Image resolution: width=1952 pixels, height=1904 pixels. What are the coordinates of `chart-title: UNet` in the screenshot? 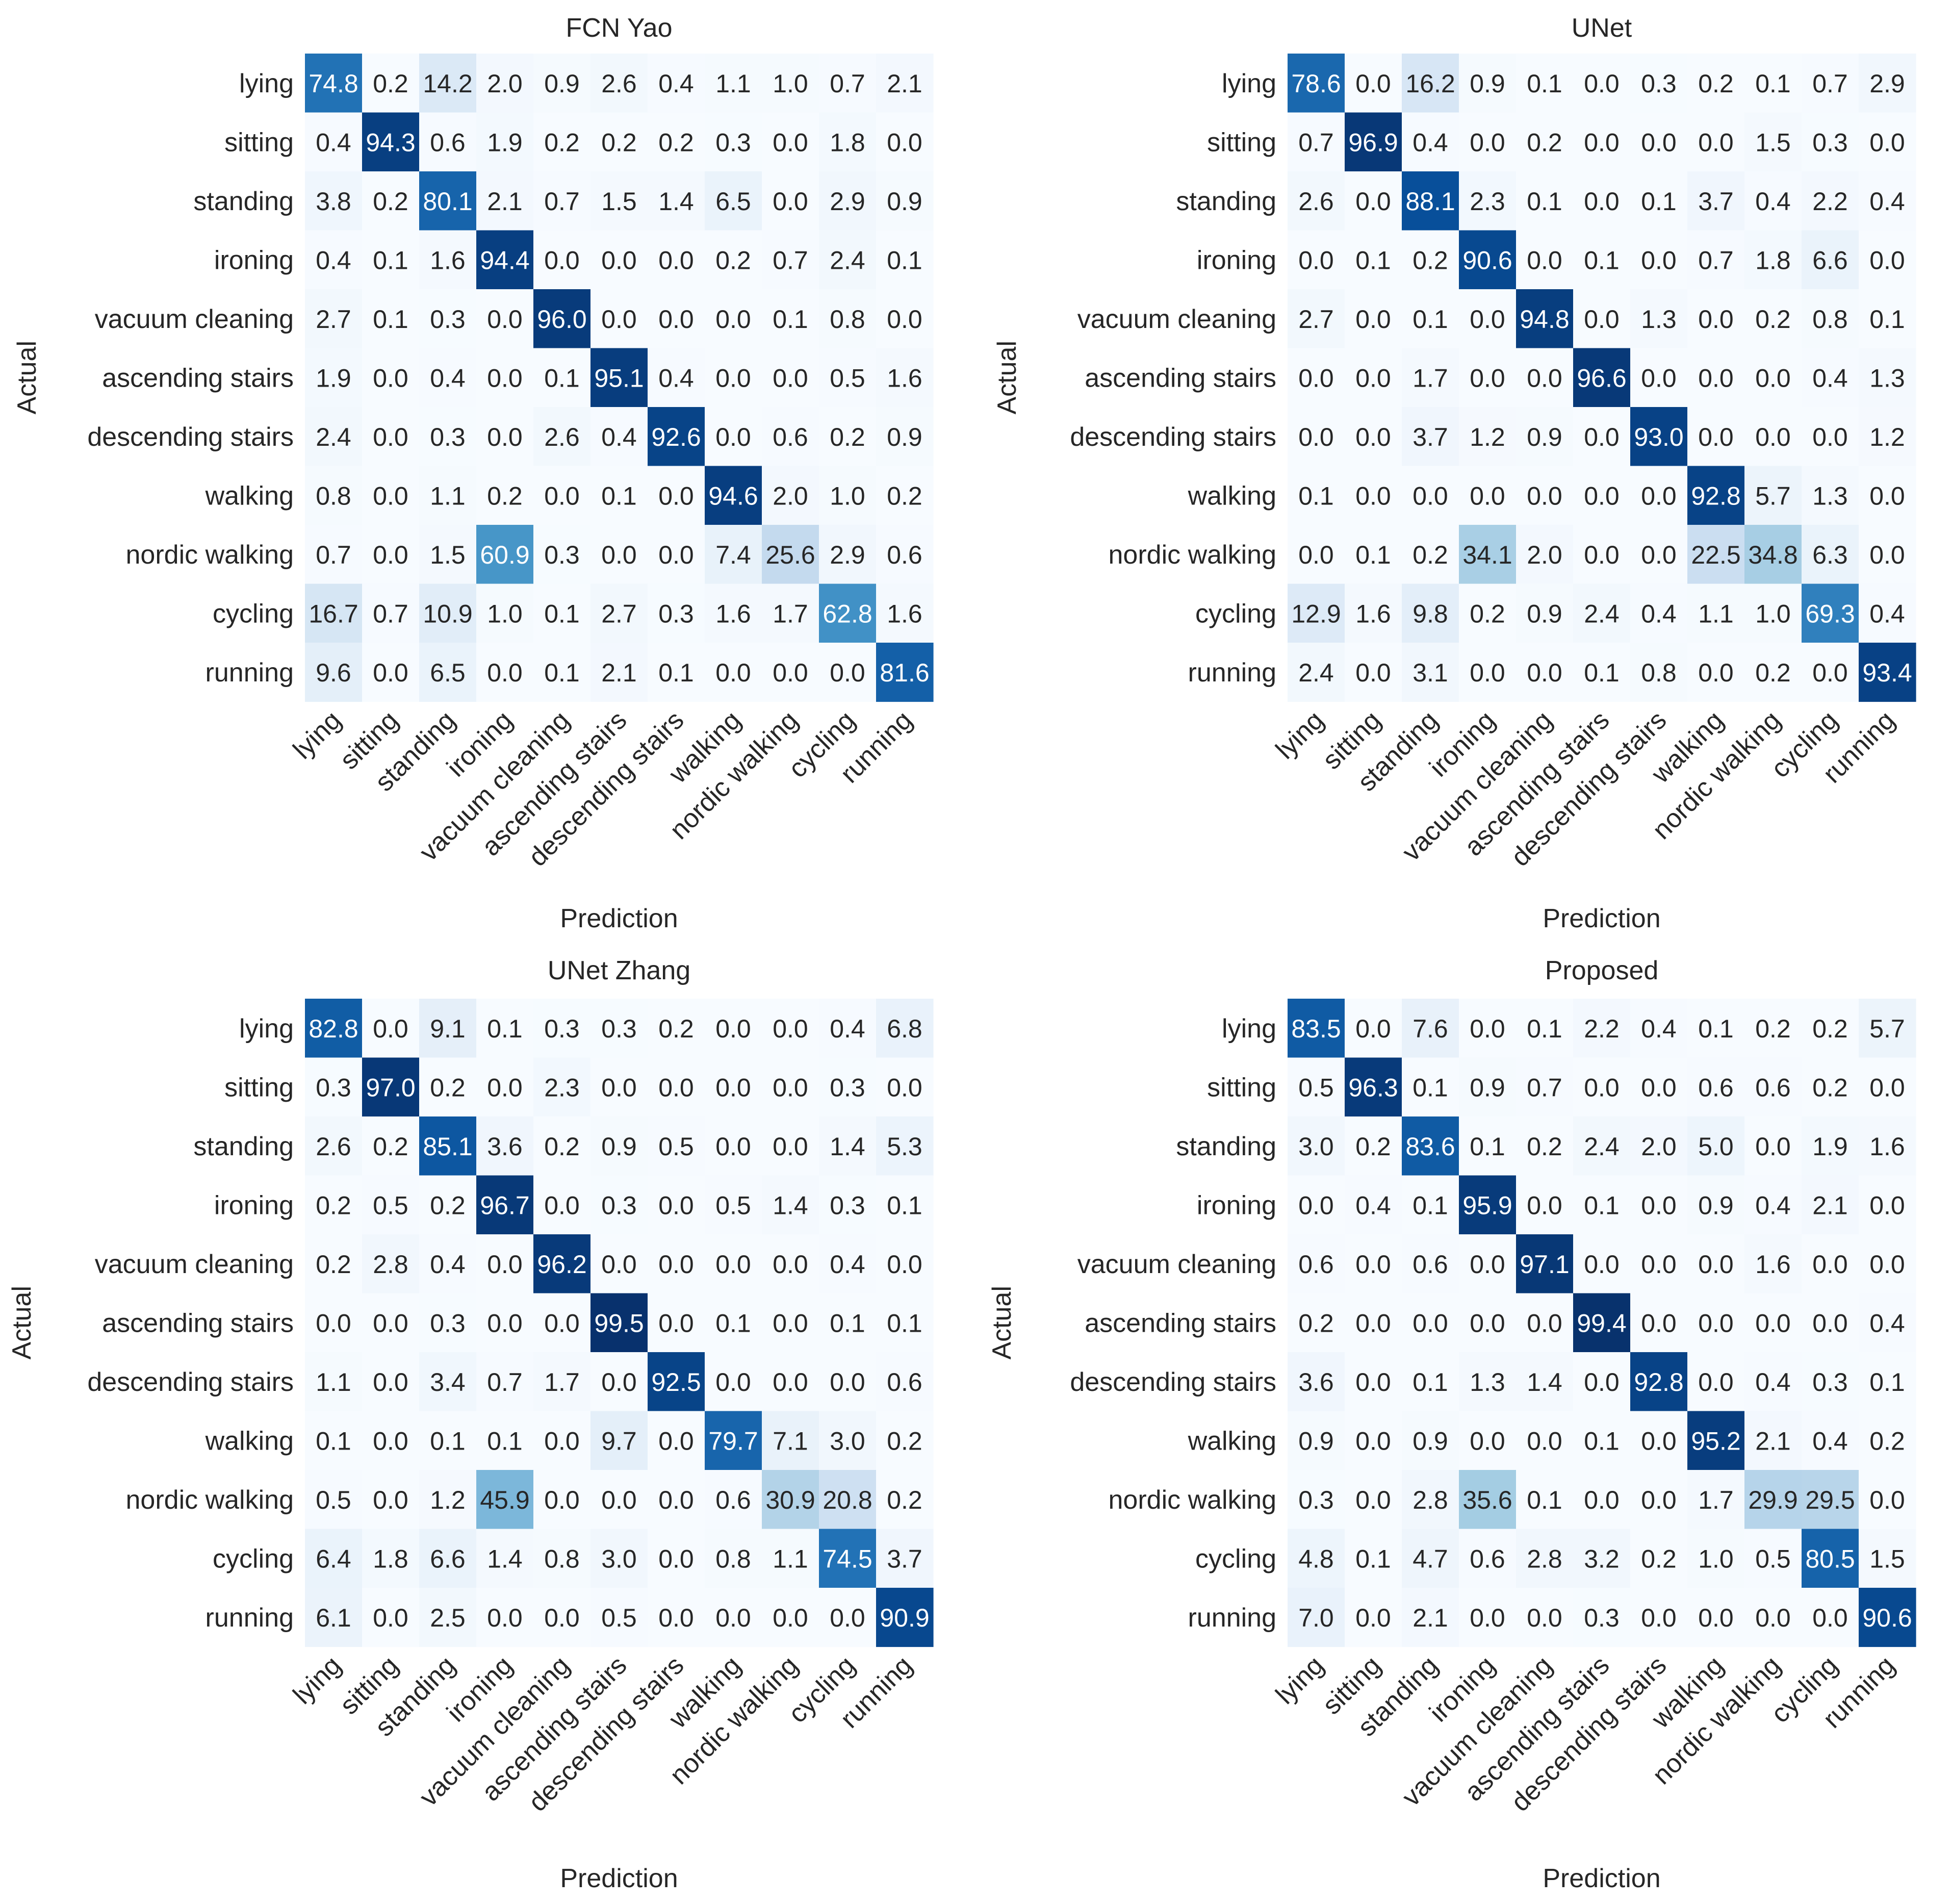 It's located at (1602, 28).